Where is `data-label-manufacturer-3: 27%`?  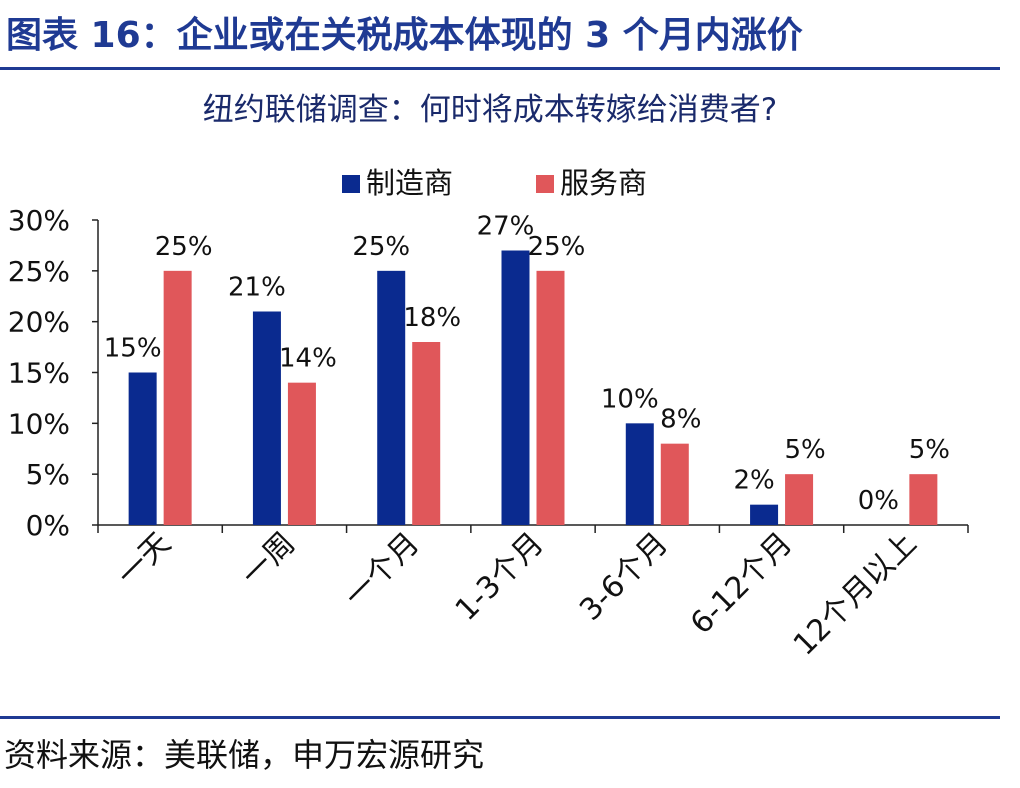 data-label-manufacturer-3: 27% is located at coordinates (506, 227).